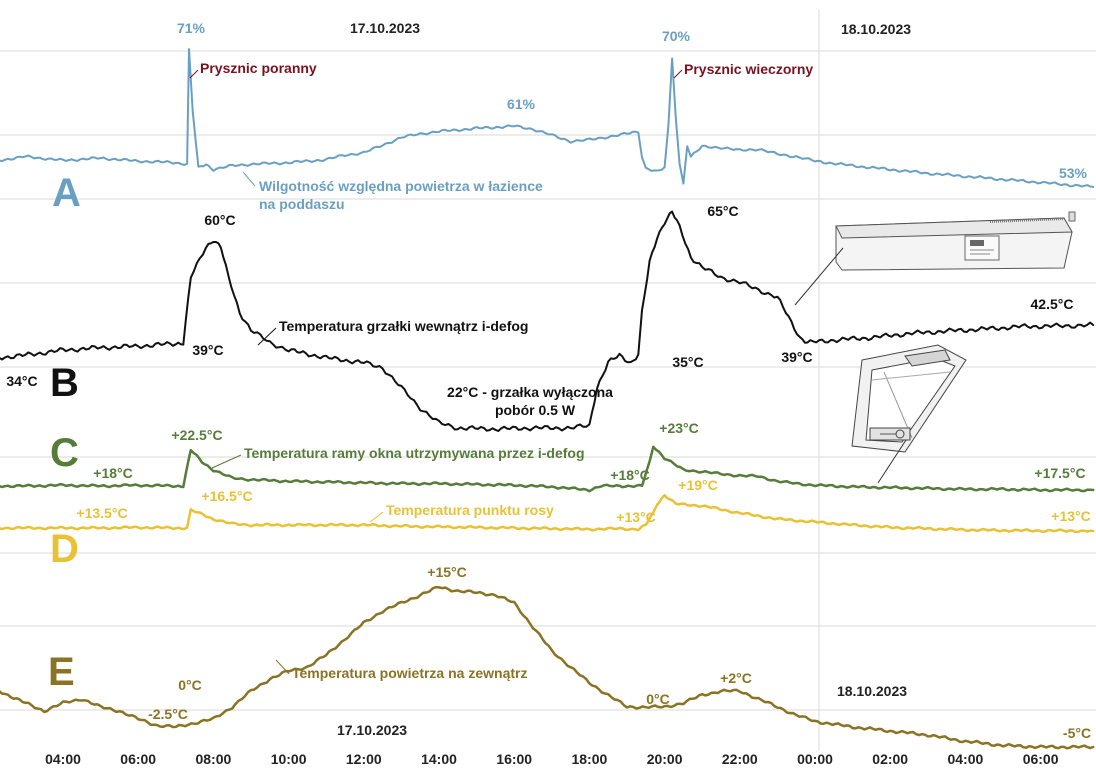  Describe the element at coordinates (1077, 733) in the screenshot. I see `label-e-minus-5: -5°C` at that location.